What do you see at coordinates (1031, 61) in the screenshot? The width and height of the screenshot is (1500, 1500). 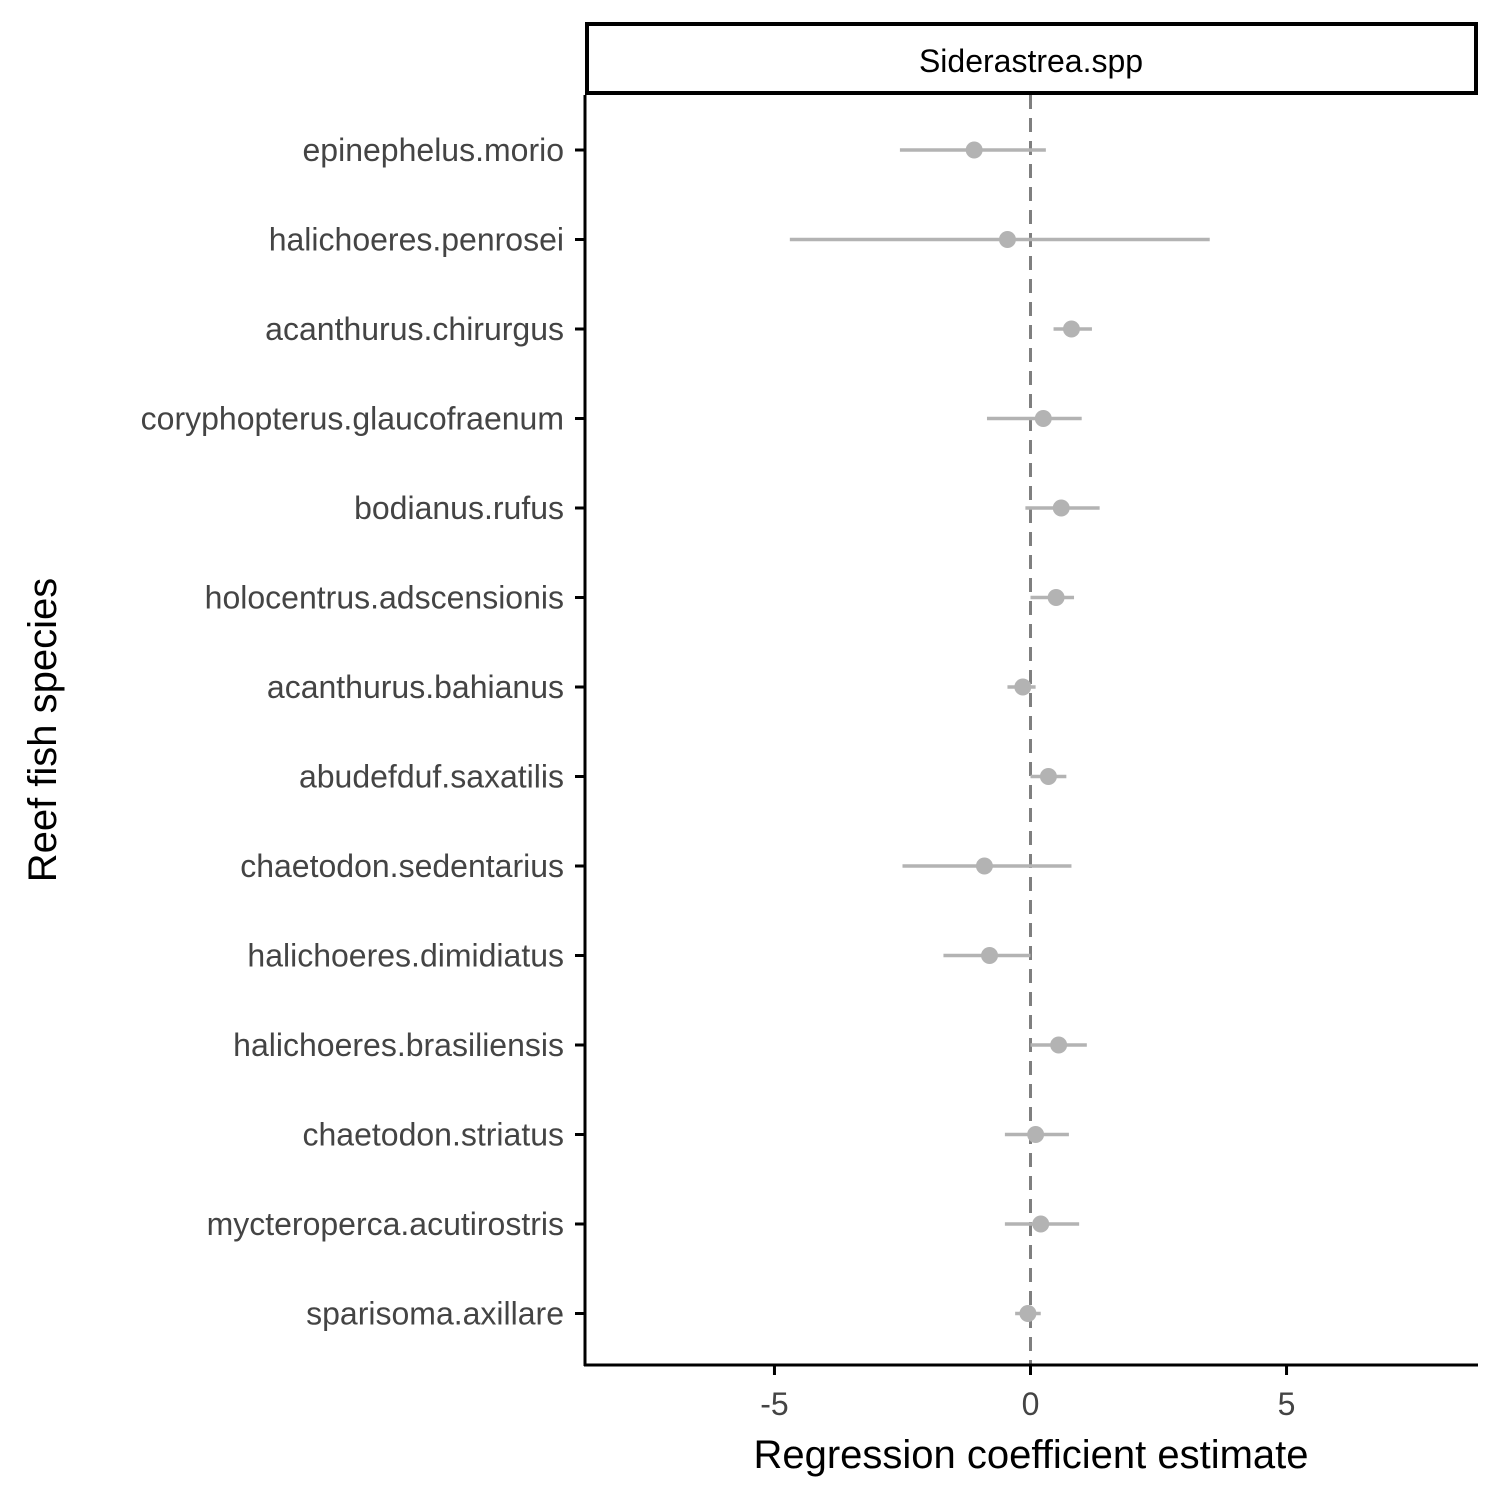 I see `facet-label: Siderastrea.spp` at bounding box center [1031, 61].